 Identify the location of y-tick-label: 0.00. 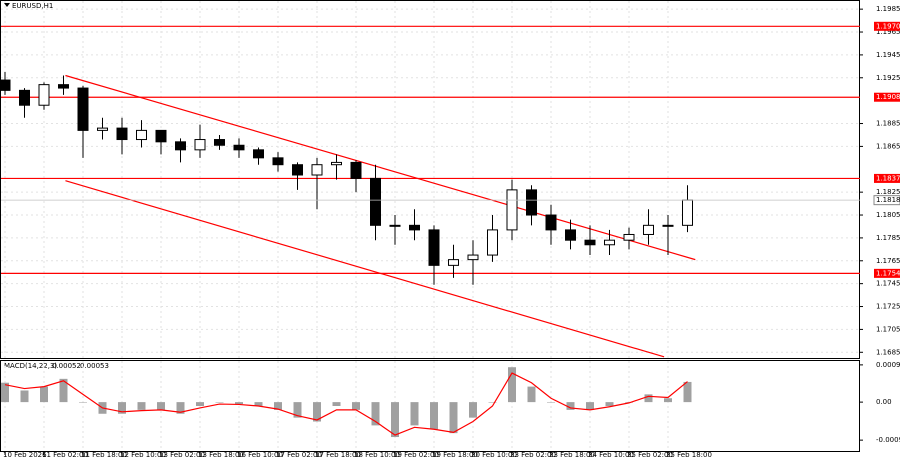
(884, 402).